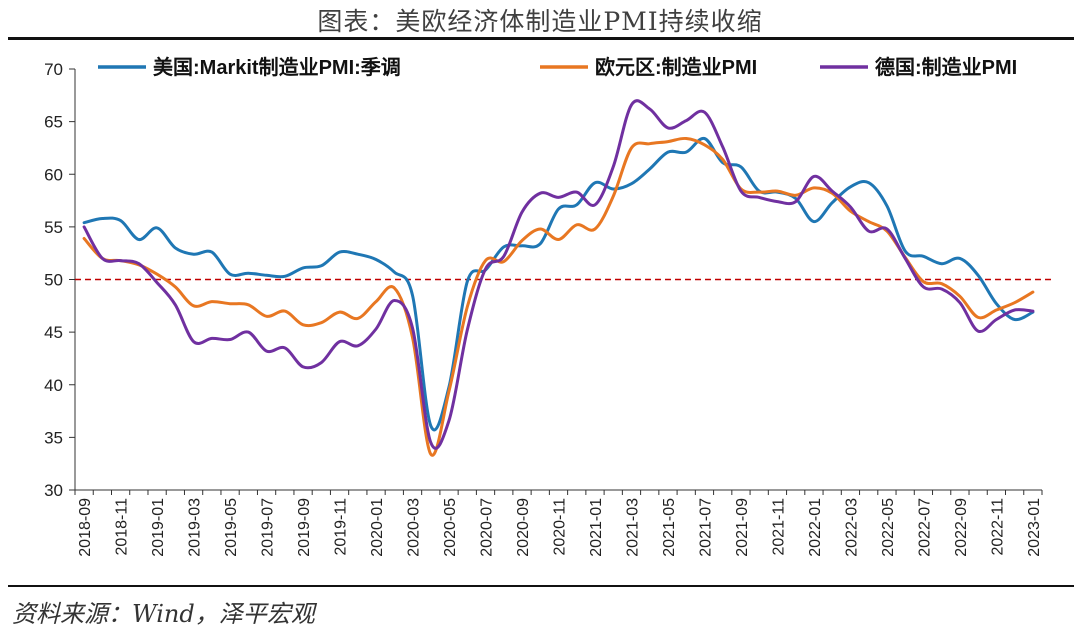  Describe the element at coordinates (53, 227) in the screenshot. I see `y-tick-label: 55` at that location.